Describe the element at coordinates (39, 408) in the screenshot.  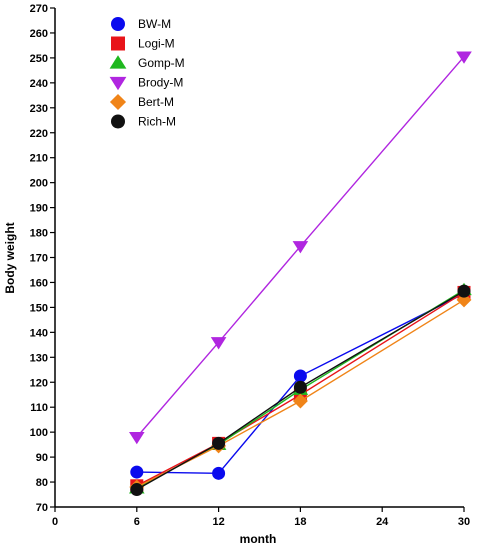
I see `y-tick-label: 110` at that location.